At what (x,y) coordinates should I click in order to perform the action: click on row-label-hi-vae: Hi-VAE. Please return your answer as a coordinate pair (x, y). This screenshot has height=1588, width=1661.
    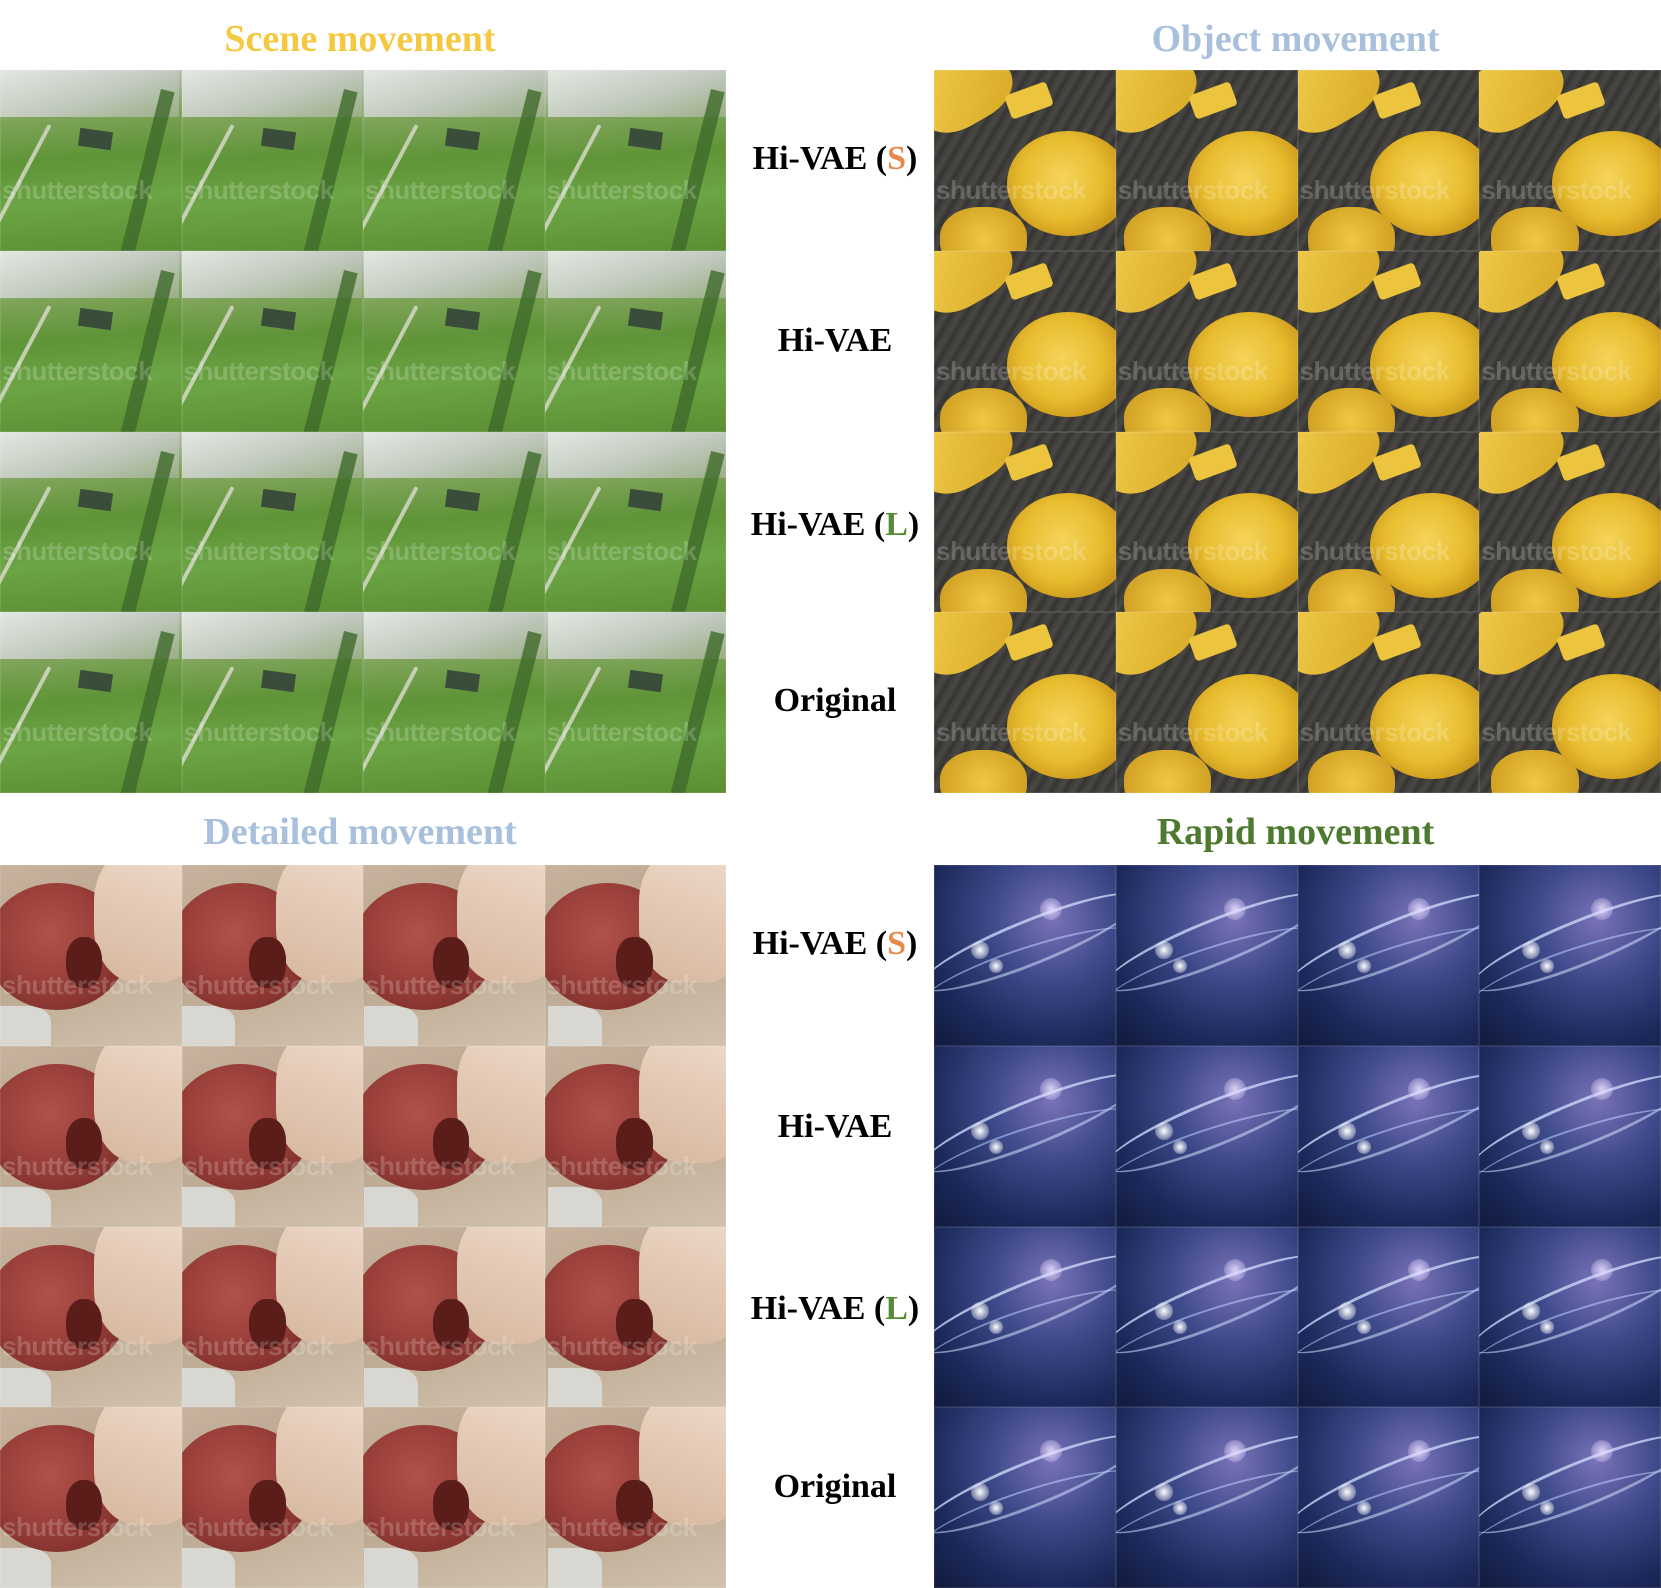
    Looking at the image, I should click on (835, 340).